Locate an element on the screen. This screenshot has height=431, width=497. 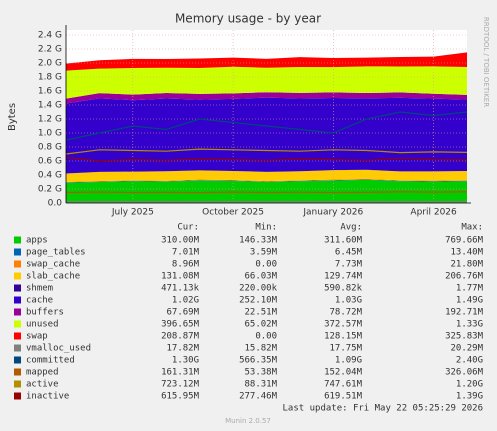
legend-value: 396.65M is located at coordinates (180, 325).